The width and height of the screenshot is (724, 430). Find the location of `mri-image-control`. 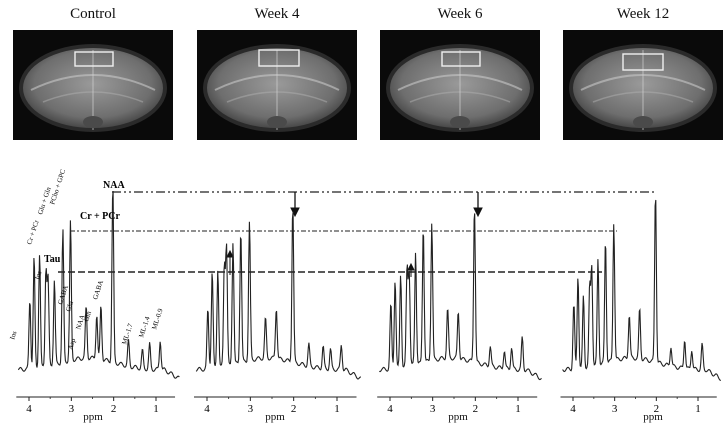

mri-image-control is located at coordinates (93, 85).